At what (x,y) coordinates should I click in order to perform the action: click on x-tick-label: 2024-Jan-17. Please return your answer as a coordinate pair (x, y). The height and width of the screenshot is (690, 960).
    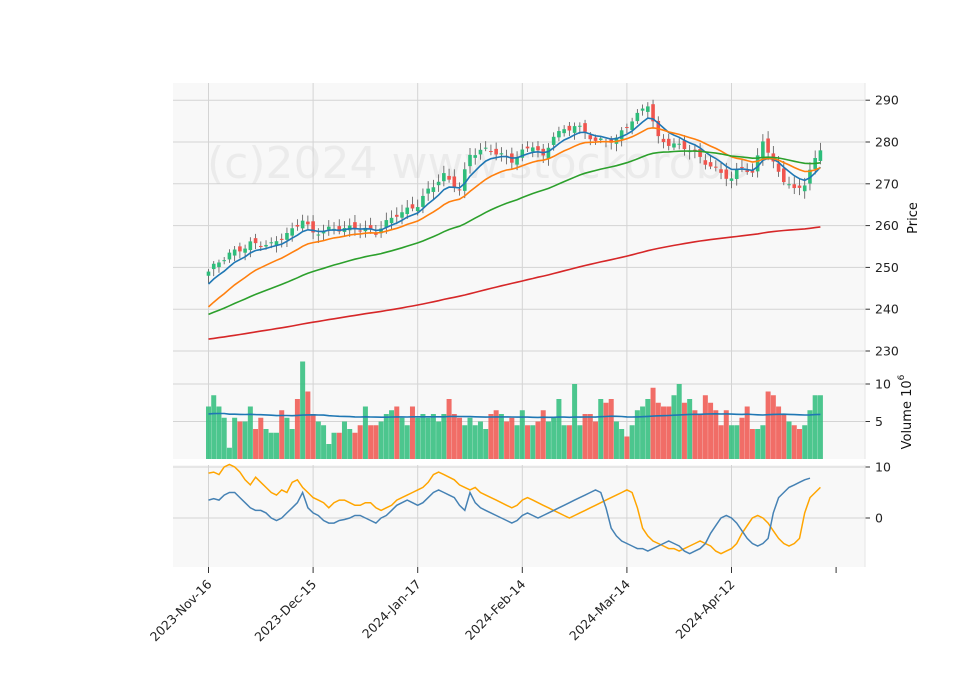
    Looking at the image, I should click on (391, 609).